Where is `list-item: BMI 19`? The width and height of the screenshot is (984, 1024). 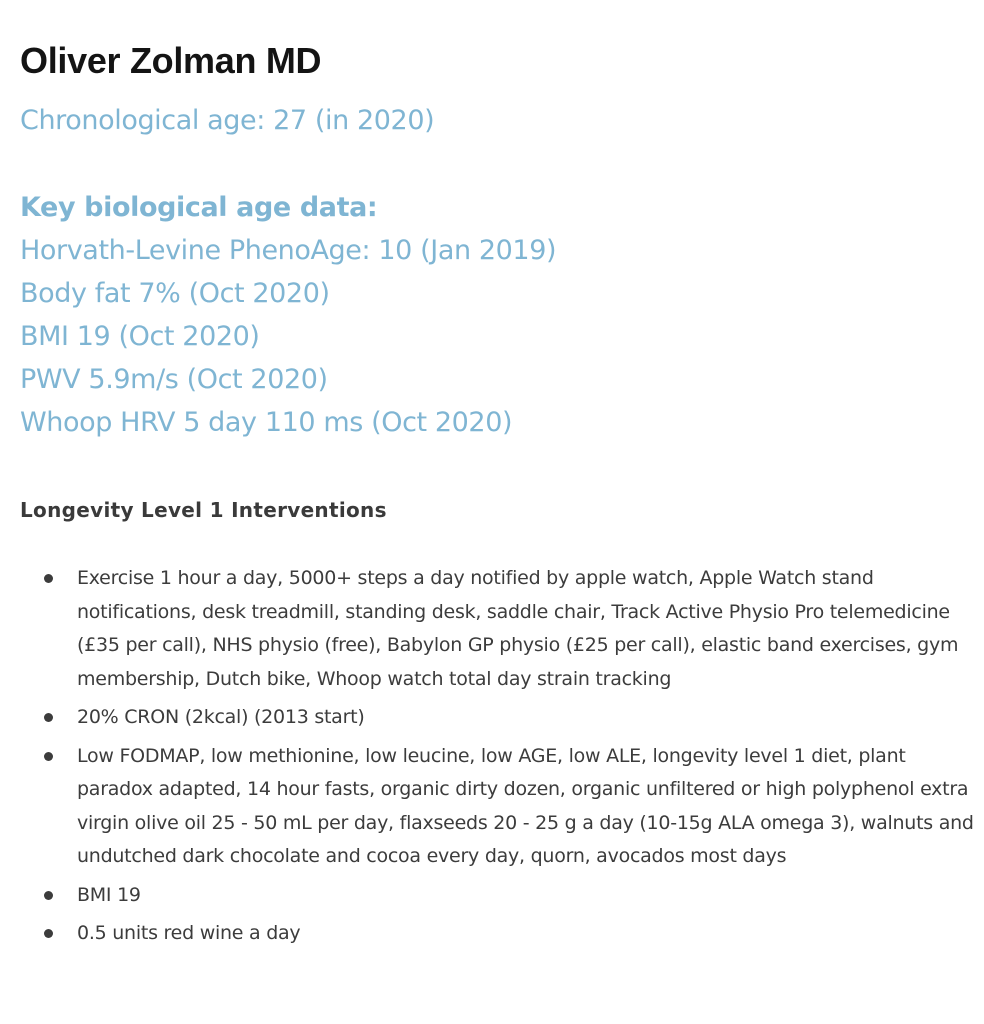
list-item: BMI 19 is located at coordinates (492, 896).